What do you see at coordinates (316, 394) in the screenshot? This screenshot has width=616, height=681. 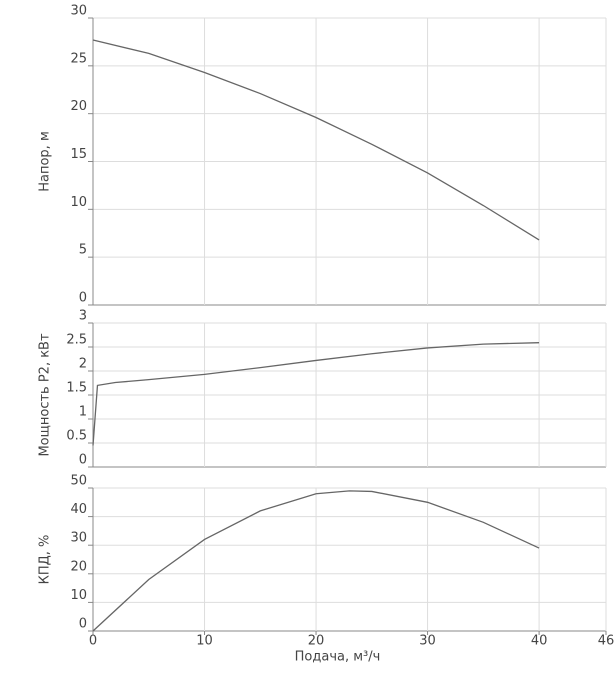 I see `data-line` at bounding box center [316, 394].